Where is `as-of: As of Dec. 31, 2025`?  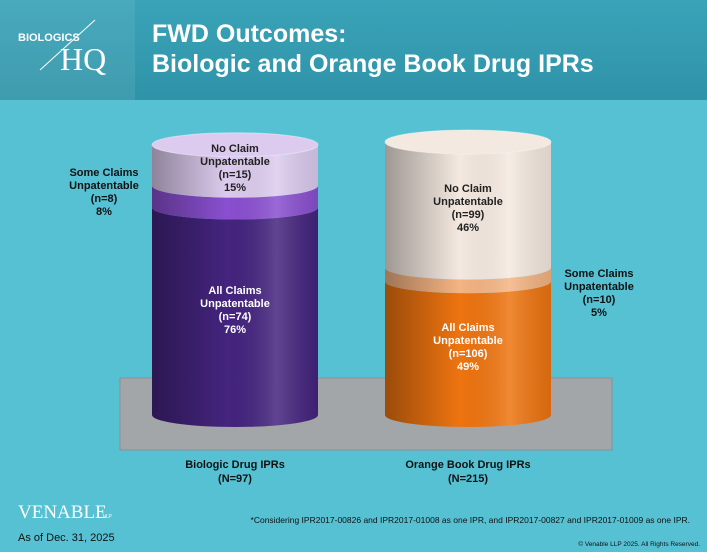 as-of: As of Dec. 31, 2025 is located at coordinates (66, 538).